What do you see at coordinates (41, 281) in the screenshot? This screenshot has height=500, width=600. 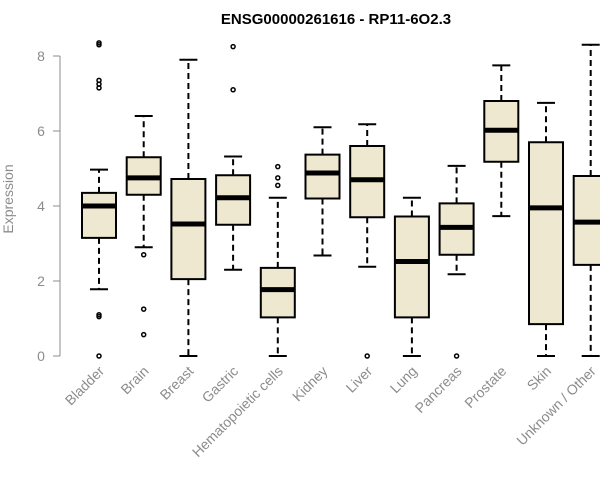 I see `y-tick-label-1: 2` at bounding box center [41, 281].